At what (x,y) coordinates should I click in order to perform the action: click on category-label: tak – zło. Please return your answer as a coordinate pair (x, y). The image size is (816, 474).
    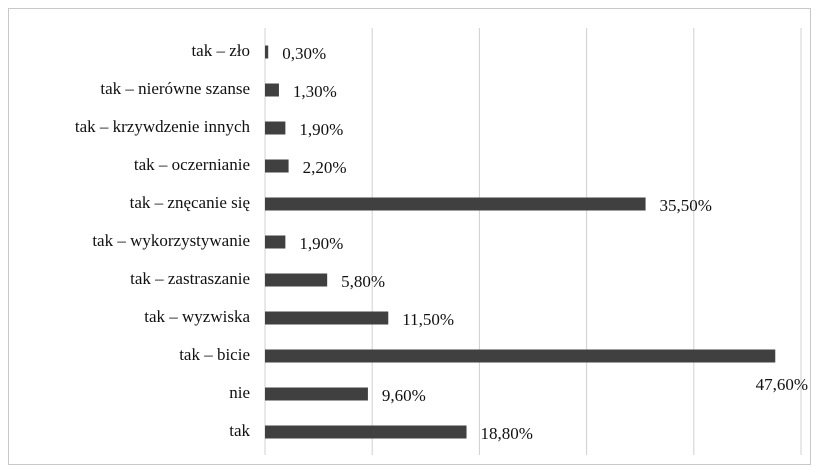
    Looking at the image, I should click on (220, 50).